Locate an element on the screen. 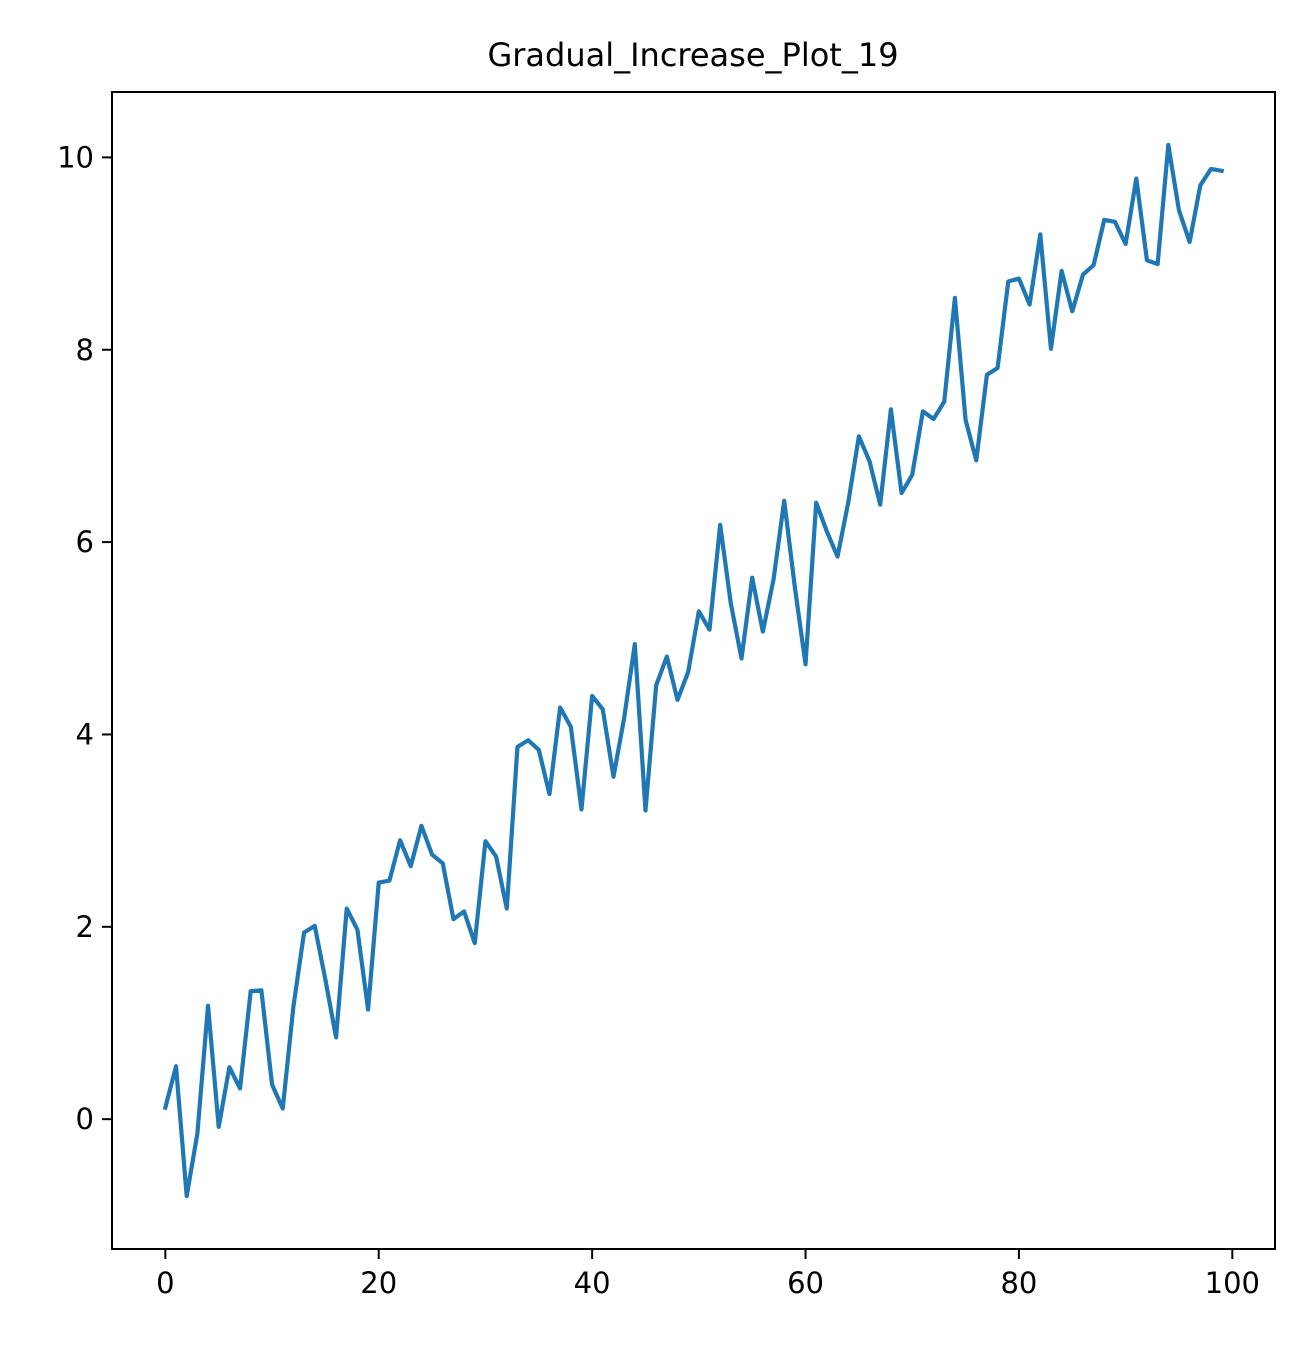 The width and height of the screenshot is (1304, 1353). y-axis: 0 2 4 6 8 10 is located at coordinates (84, 638).